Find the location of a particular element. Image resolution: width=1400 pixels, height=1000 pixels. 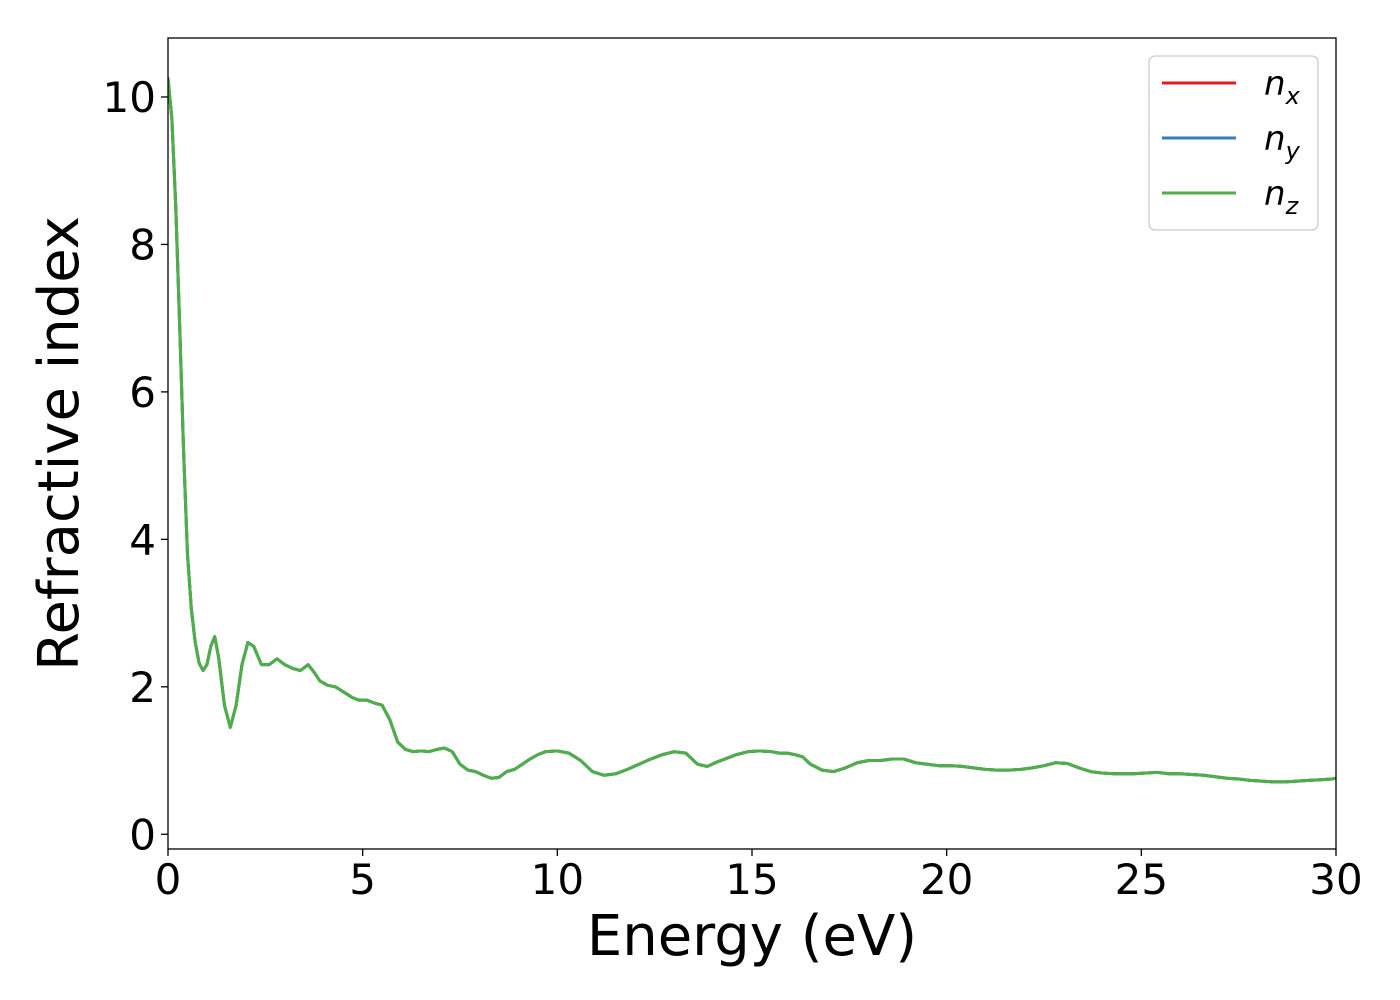

x-tick-label: 30 is located at coordinates (1335, 879).